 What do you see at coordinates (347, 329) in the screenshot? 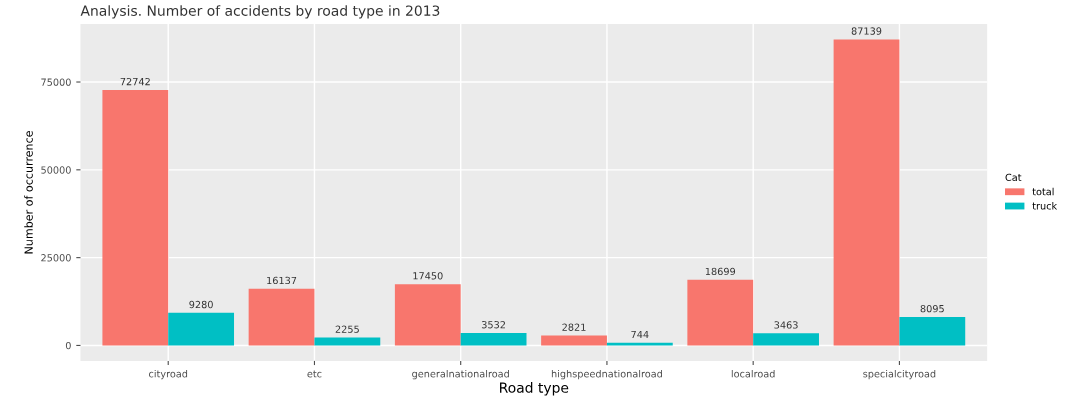
I see `data-label: 2255` at bounding box center [347, 329].